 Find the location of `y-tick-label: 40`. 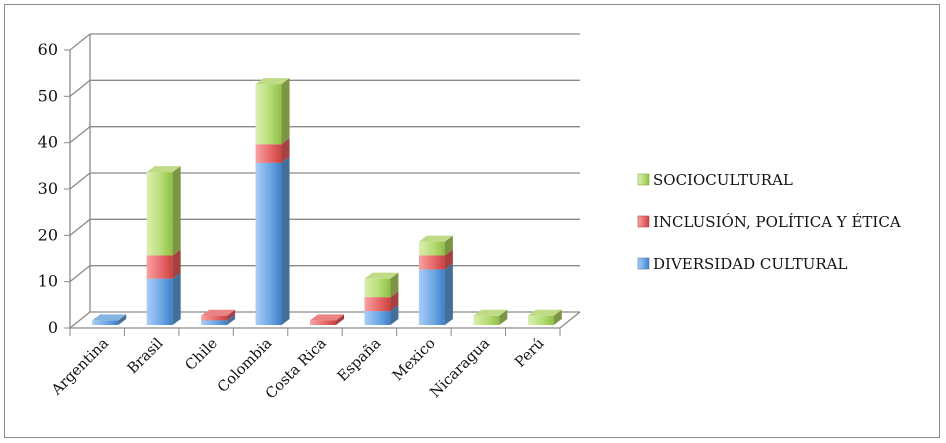

y-tick-label: 40 is located at coordinates (48, 142).